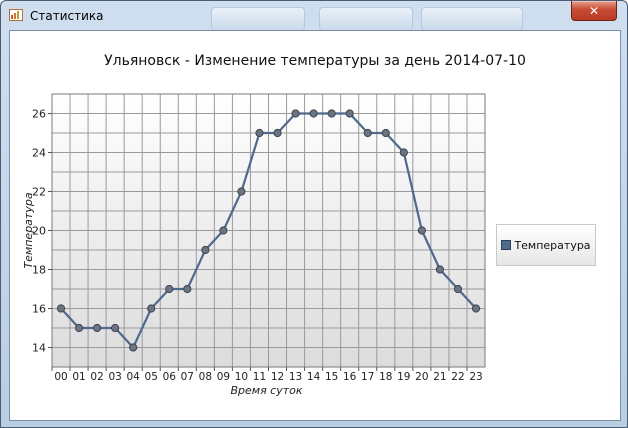 The image size is (628, 428). What do you see at coordinates (457, 377) in the screenshot?
I see `x-tick-label: 22` at bounding box center [457, 377].